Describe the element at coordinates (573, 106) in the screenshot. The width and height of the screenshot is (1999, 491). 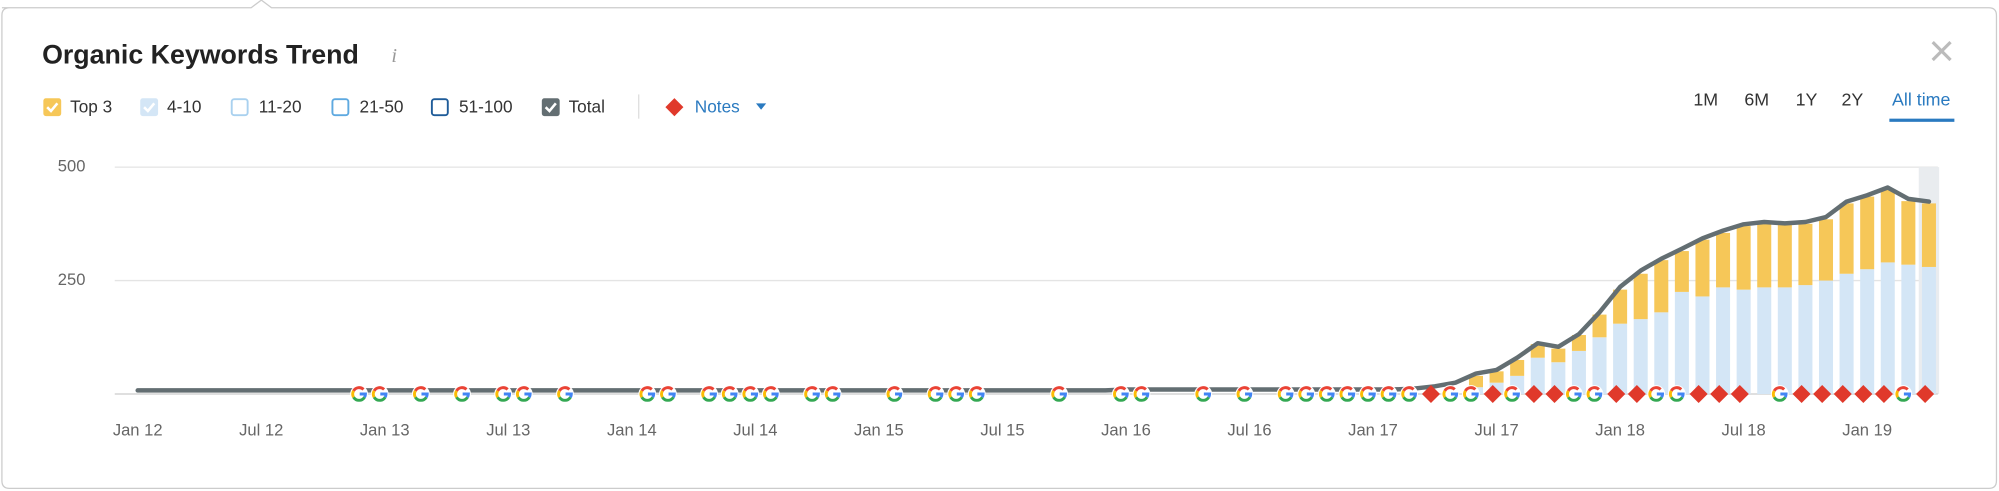
I see `legend-item: Total` at that location.